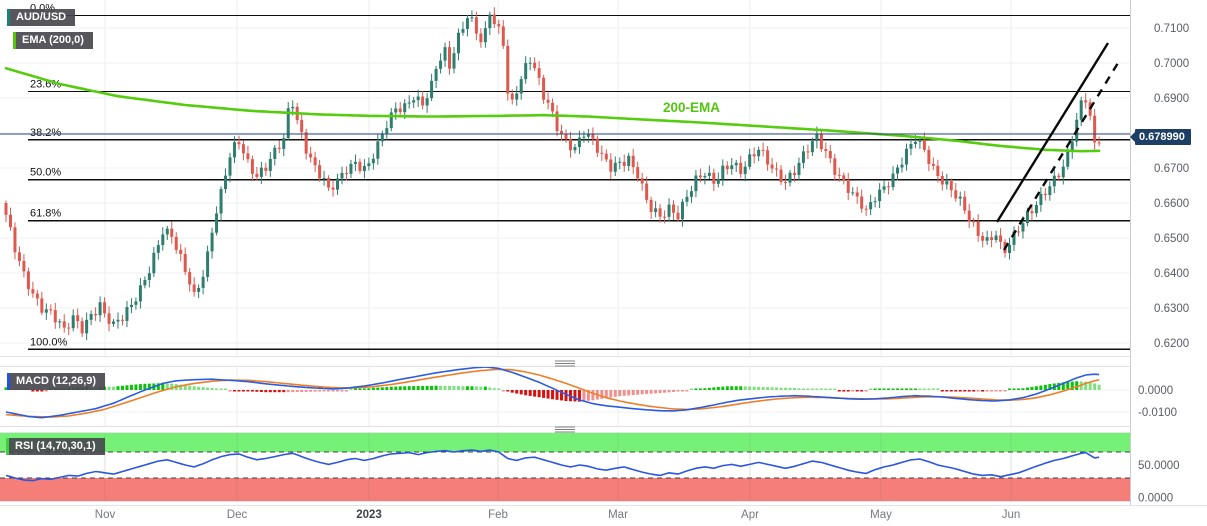  What do you see at coordinates (1171, 64) in the screenshot?
I see `price-axis-label: 0.7000` at bounding box center [1171, 64].